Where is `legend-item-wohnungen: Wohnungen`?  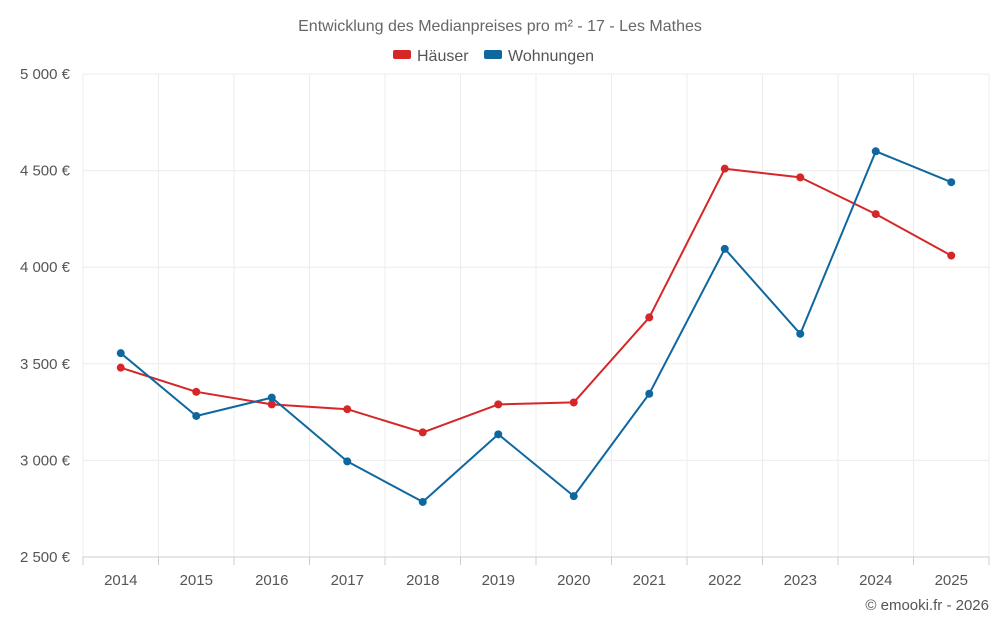 legend-item-wohnungen: Wohnungen is located at coordinates (539, 56).